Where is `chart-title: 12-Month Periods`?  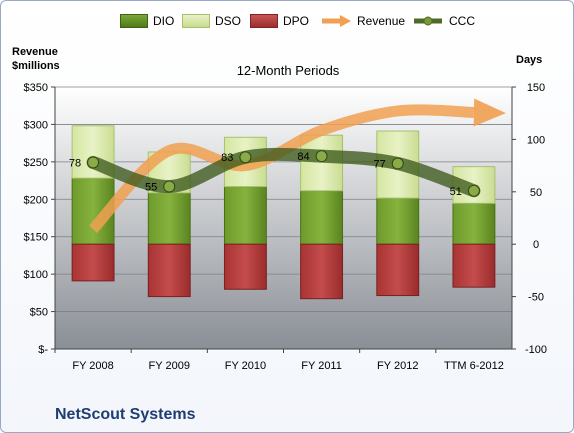 chart-title: 12-Month Periods is located at coordinates (288, 70).